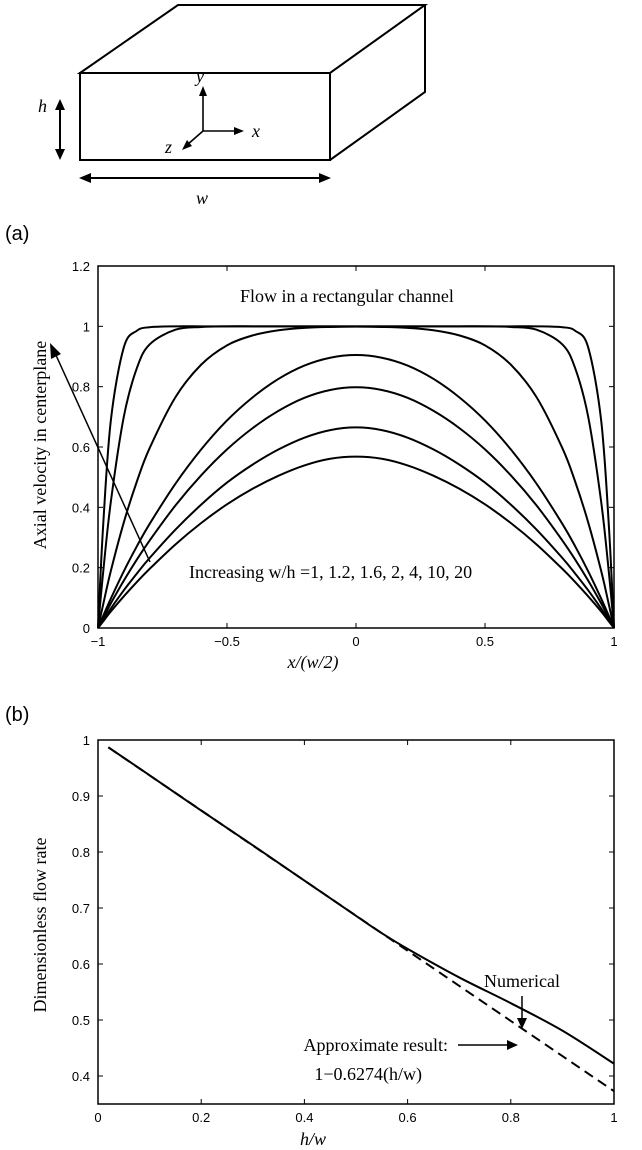 Image resolution: width=642 pixels, height=1150 pixels. Describe the element at coordinates (202, 198) in the screenshot. I see `label-w: w` at that location.